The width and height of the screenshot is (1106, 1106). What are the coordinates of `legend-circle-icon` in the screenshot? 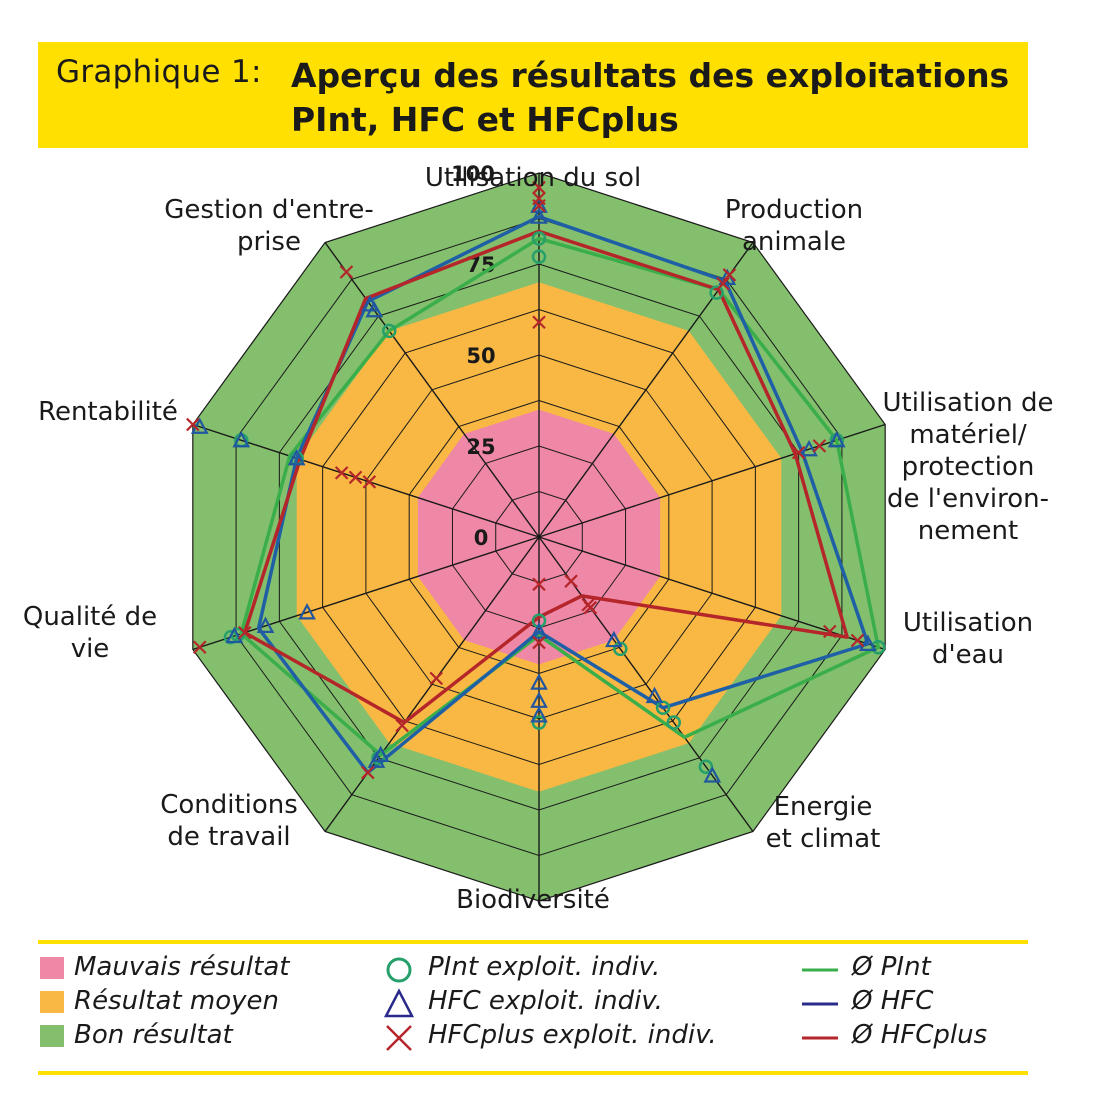 It's located at (399, 970).